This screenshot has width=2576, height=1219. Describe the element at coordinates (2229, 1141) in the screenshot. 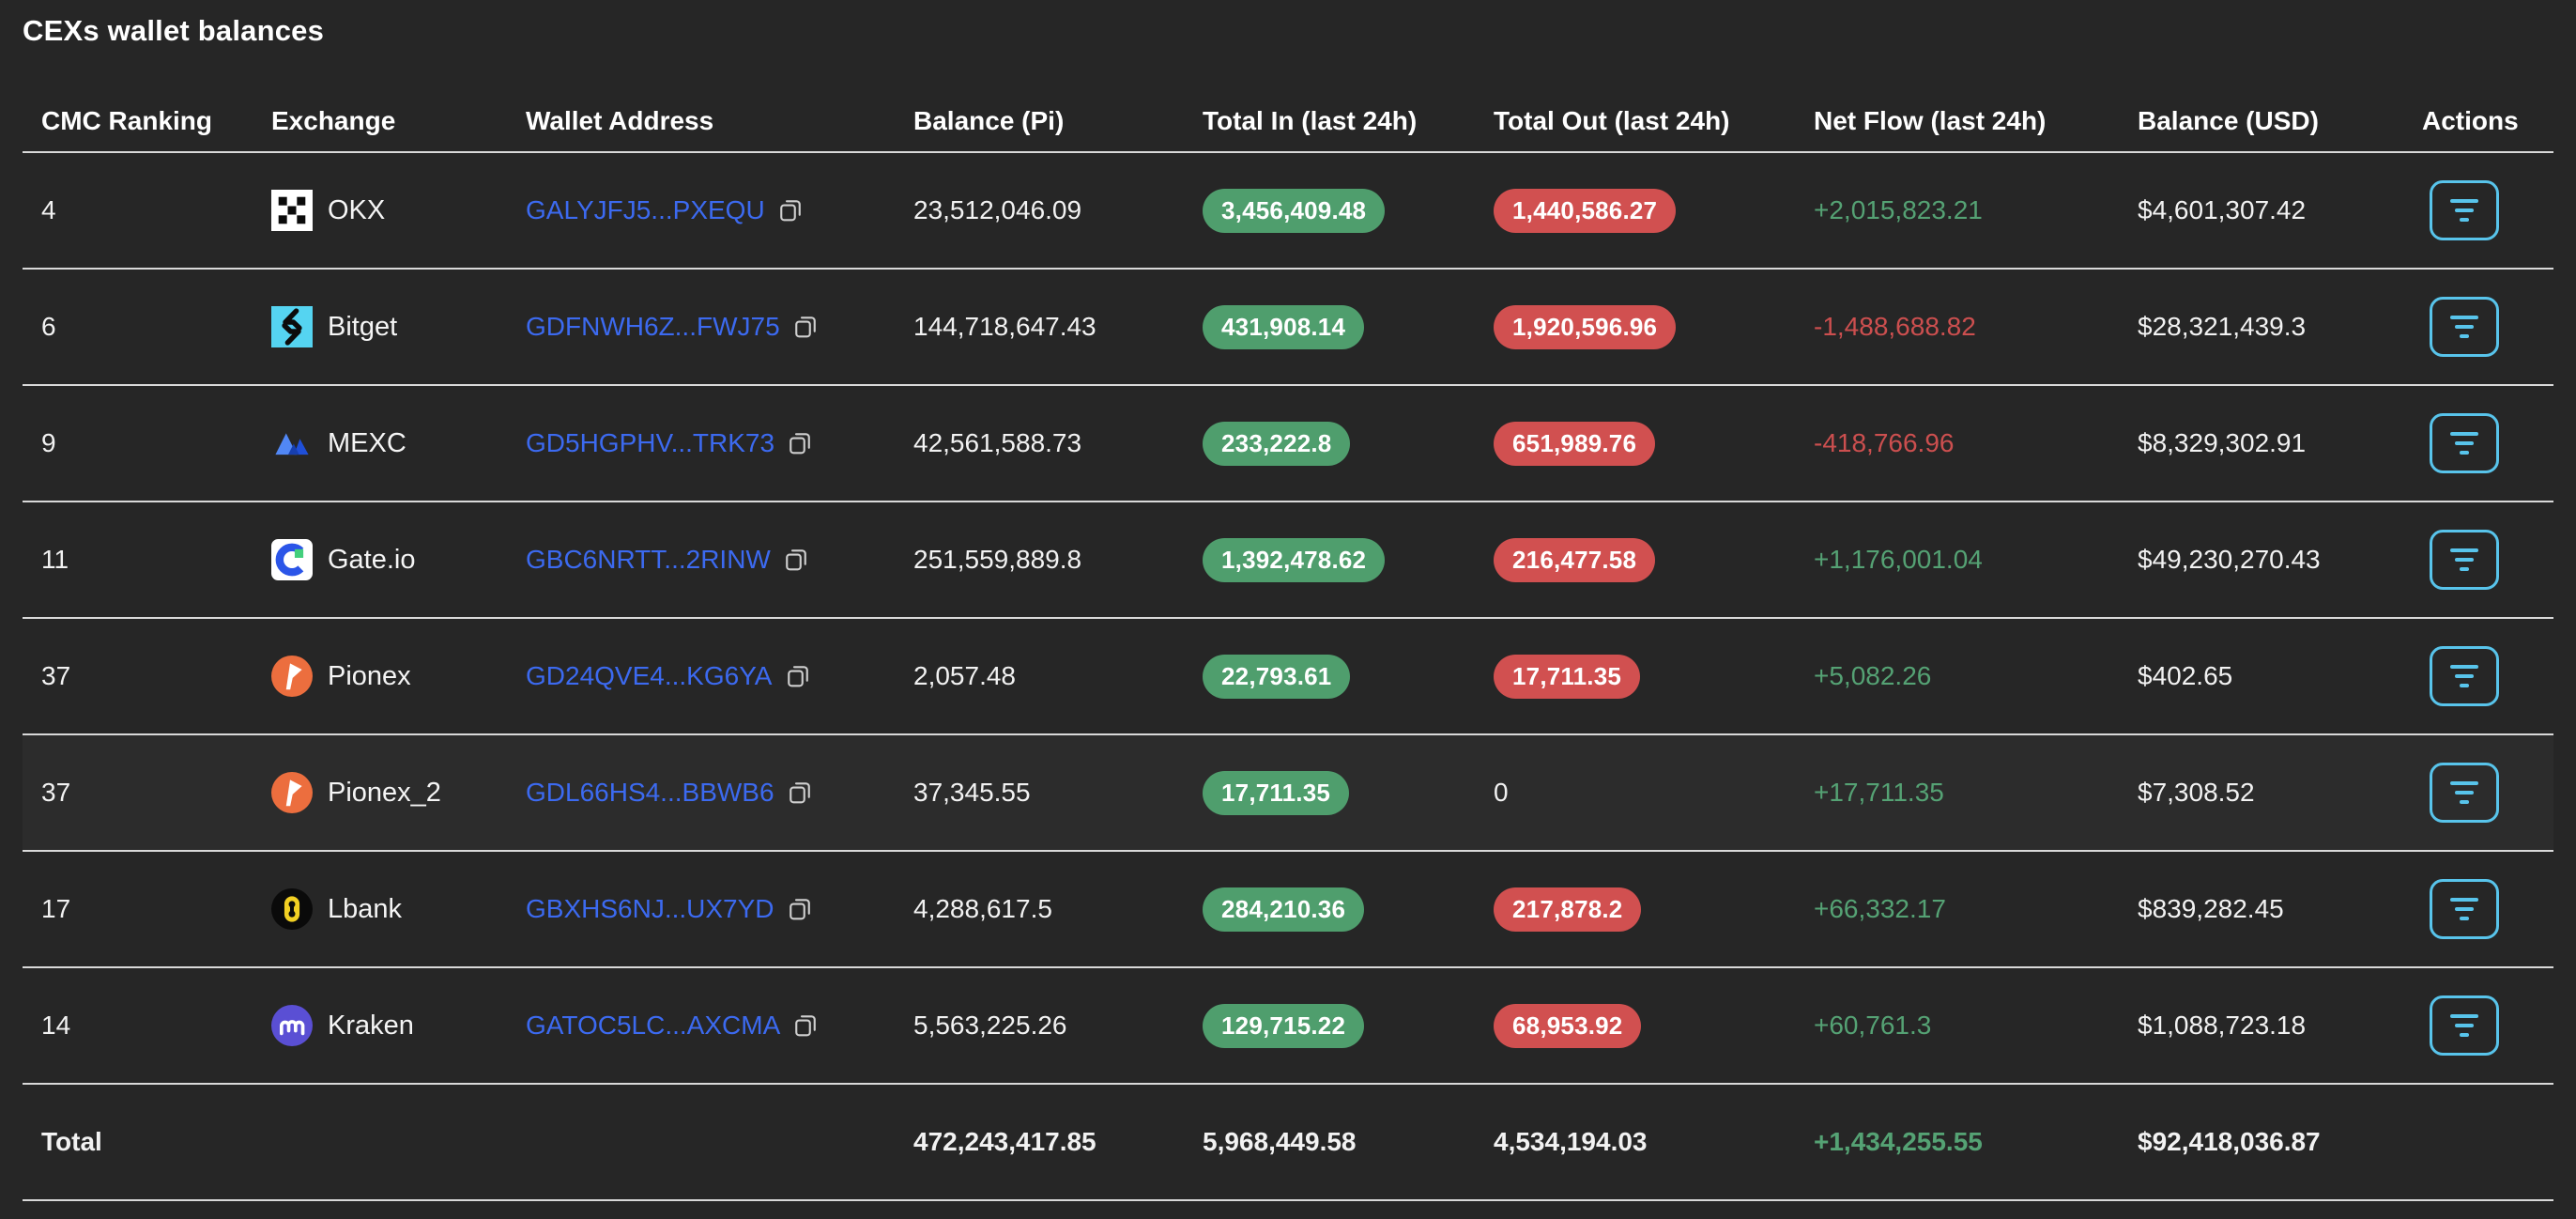

I see `total-balance-usd: $92,418,036.87` at that location.